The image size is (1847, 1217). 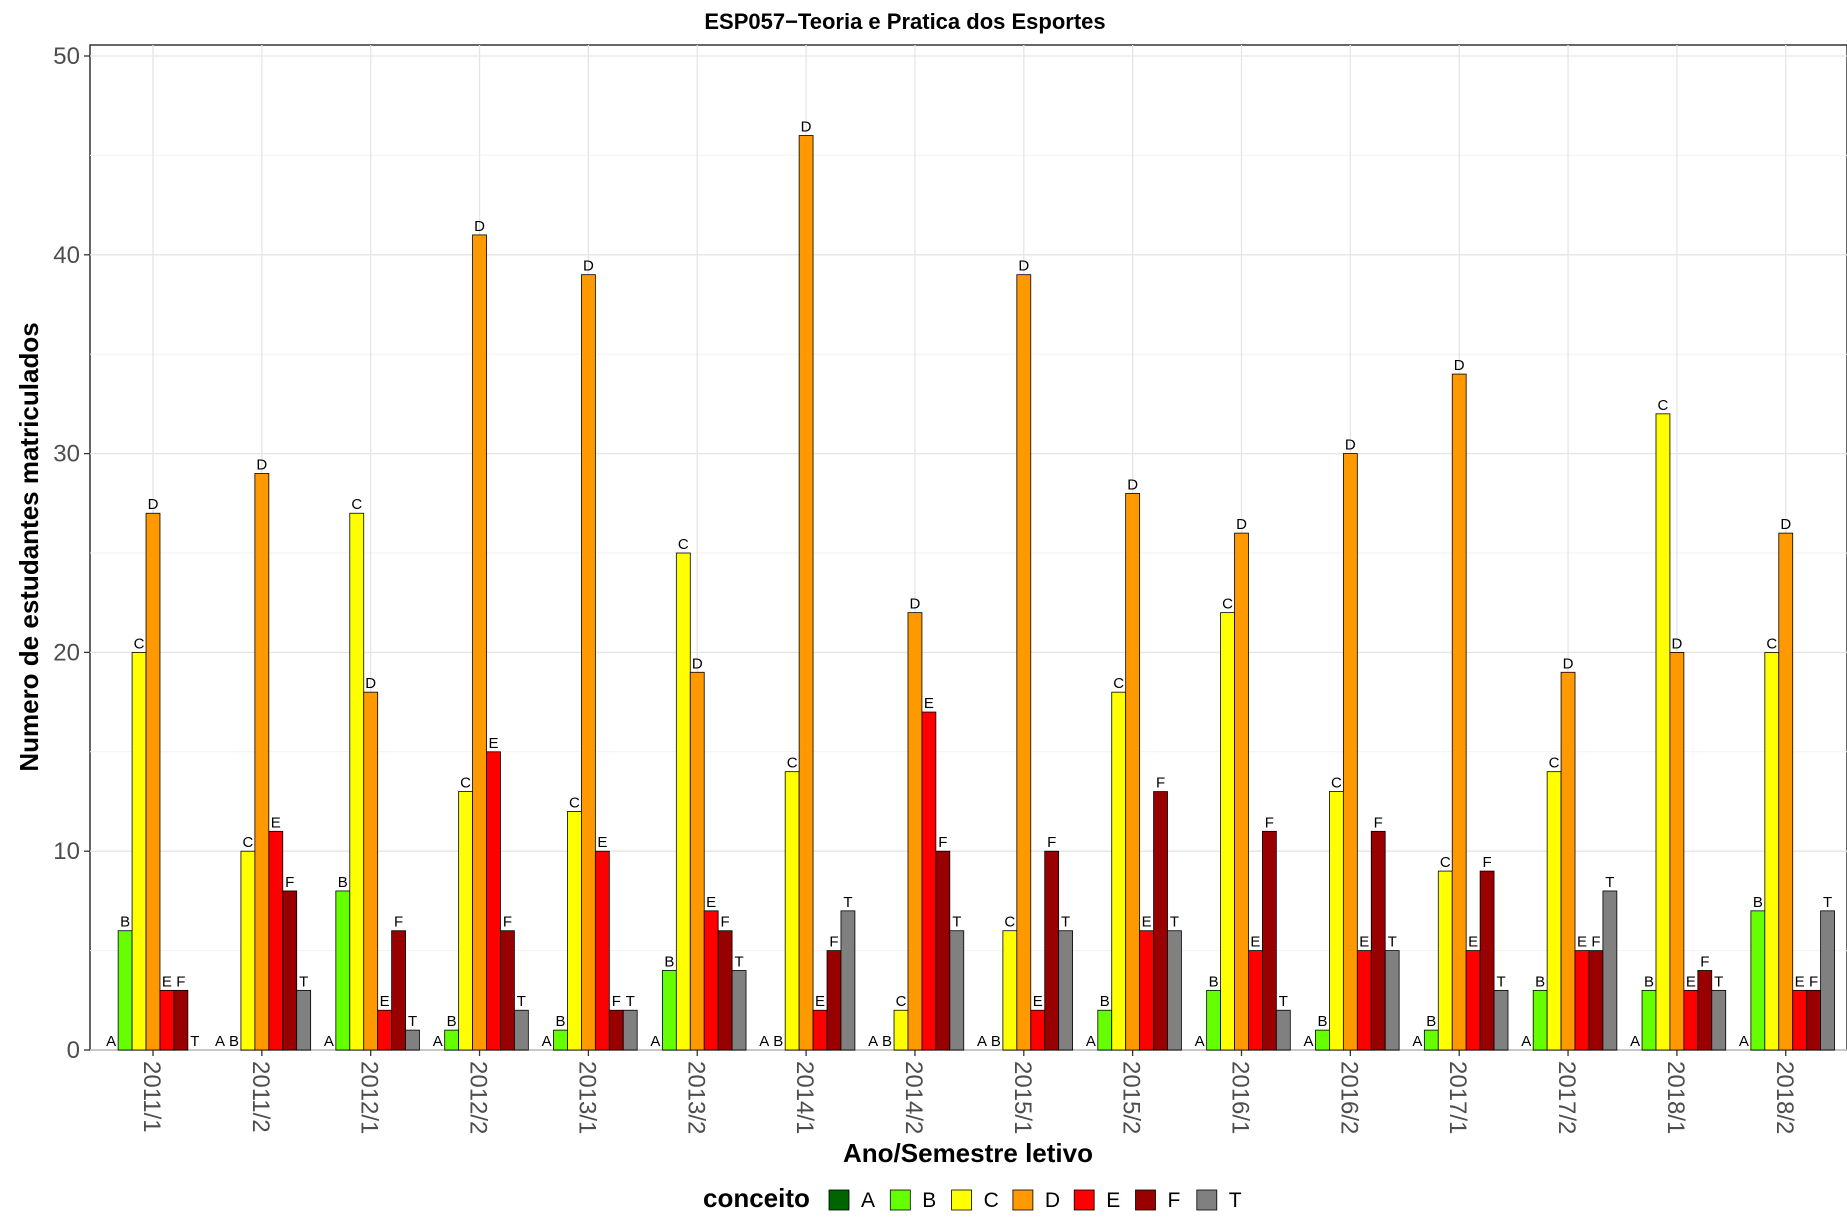 I want to click on y-tick-label: 10, so click(x=66, y=851).